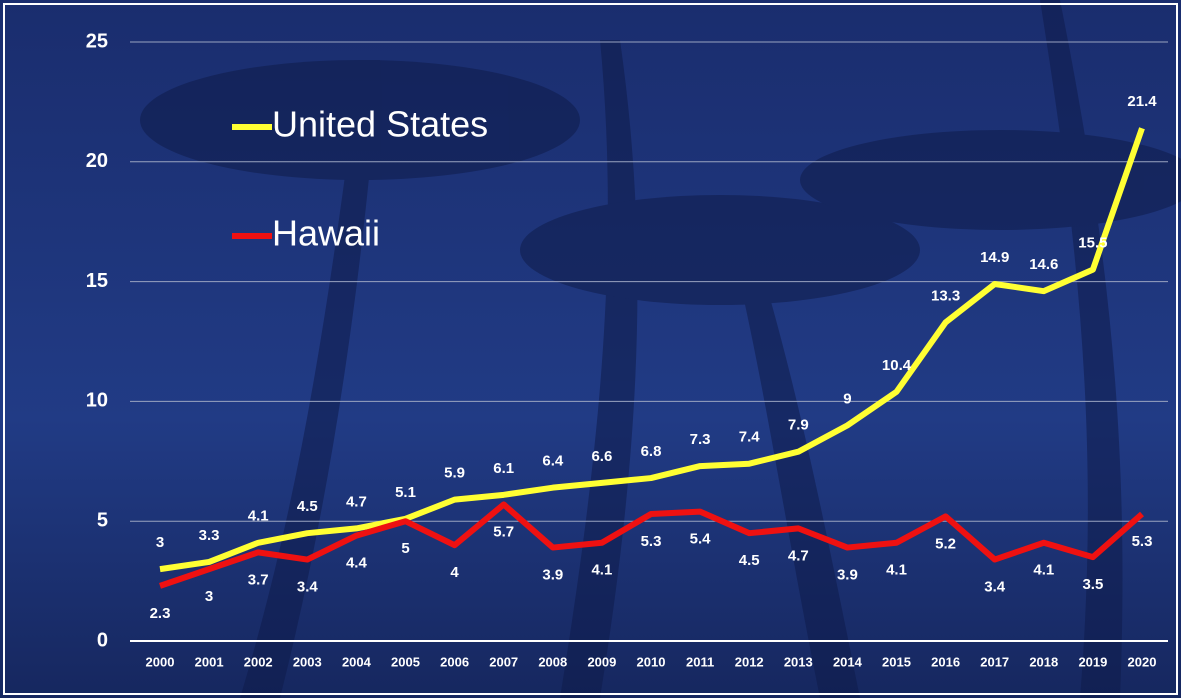 Image resolution: width=1181 pixels, height=698 pixels. Describe the element at coordinates (97, 41) in the screenshot. I see `y-tick-label: 25` at that location.